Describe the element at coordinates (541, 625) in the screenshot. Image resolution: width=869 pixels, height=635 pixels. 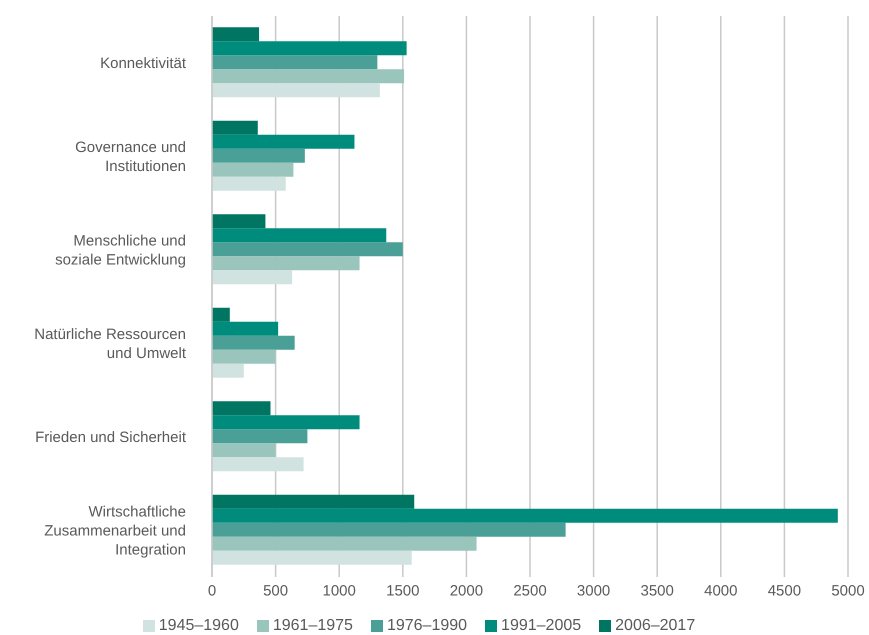
I see `legend-label: 1991–2005` at that location.